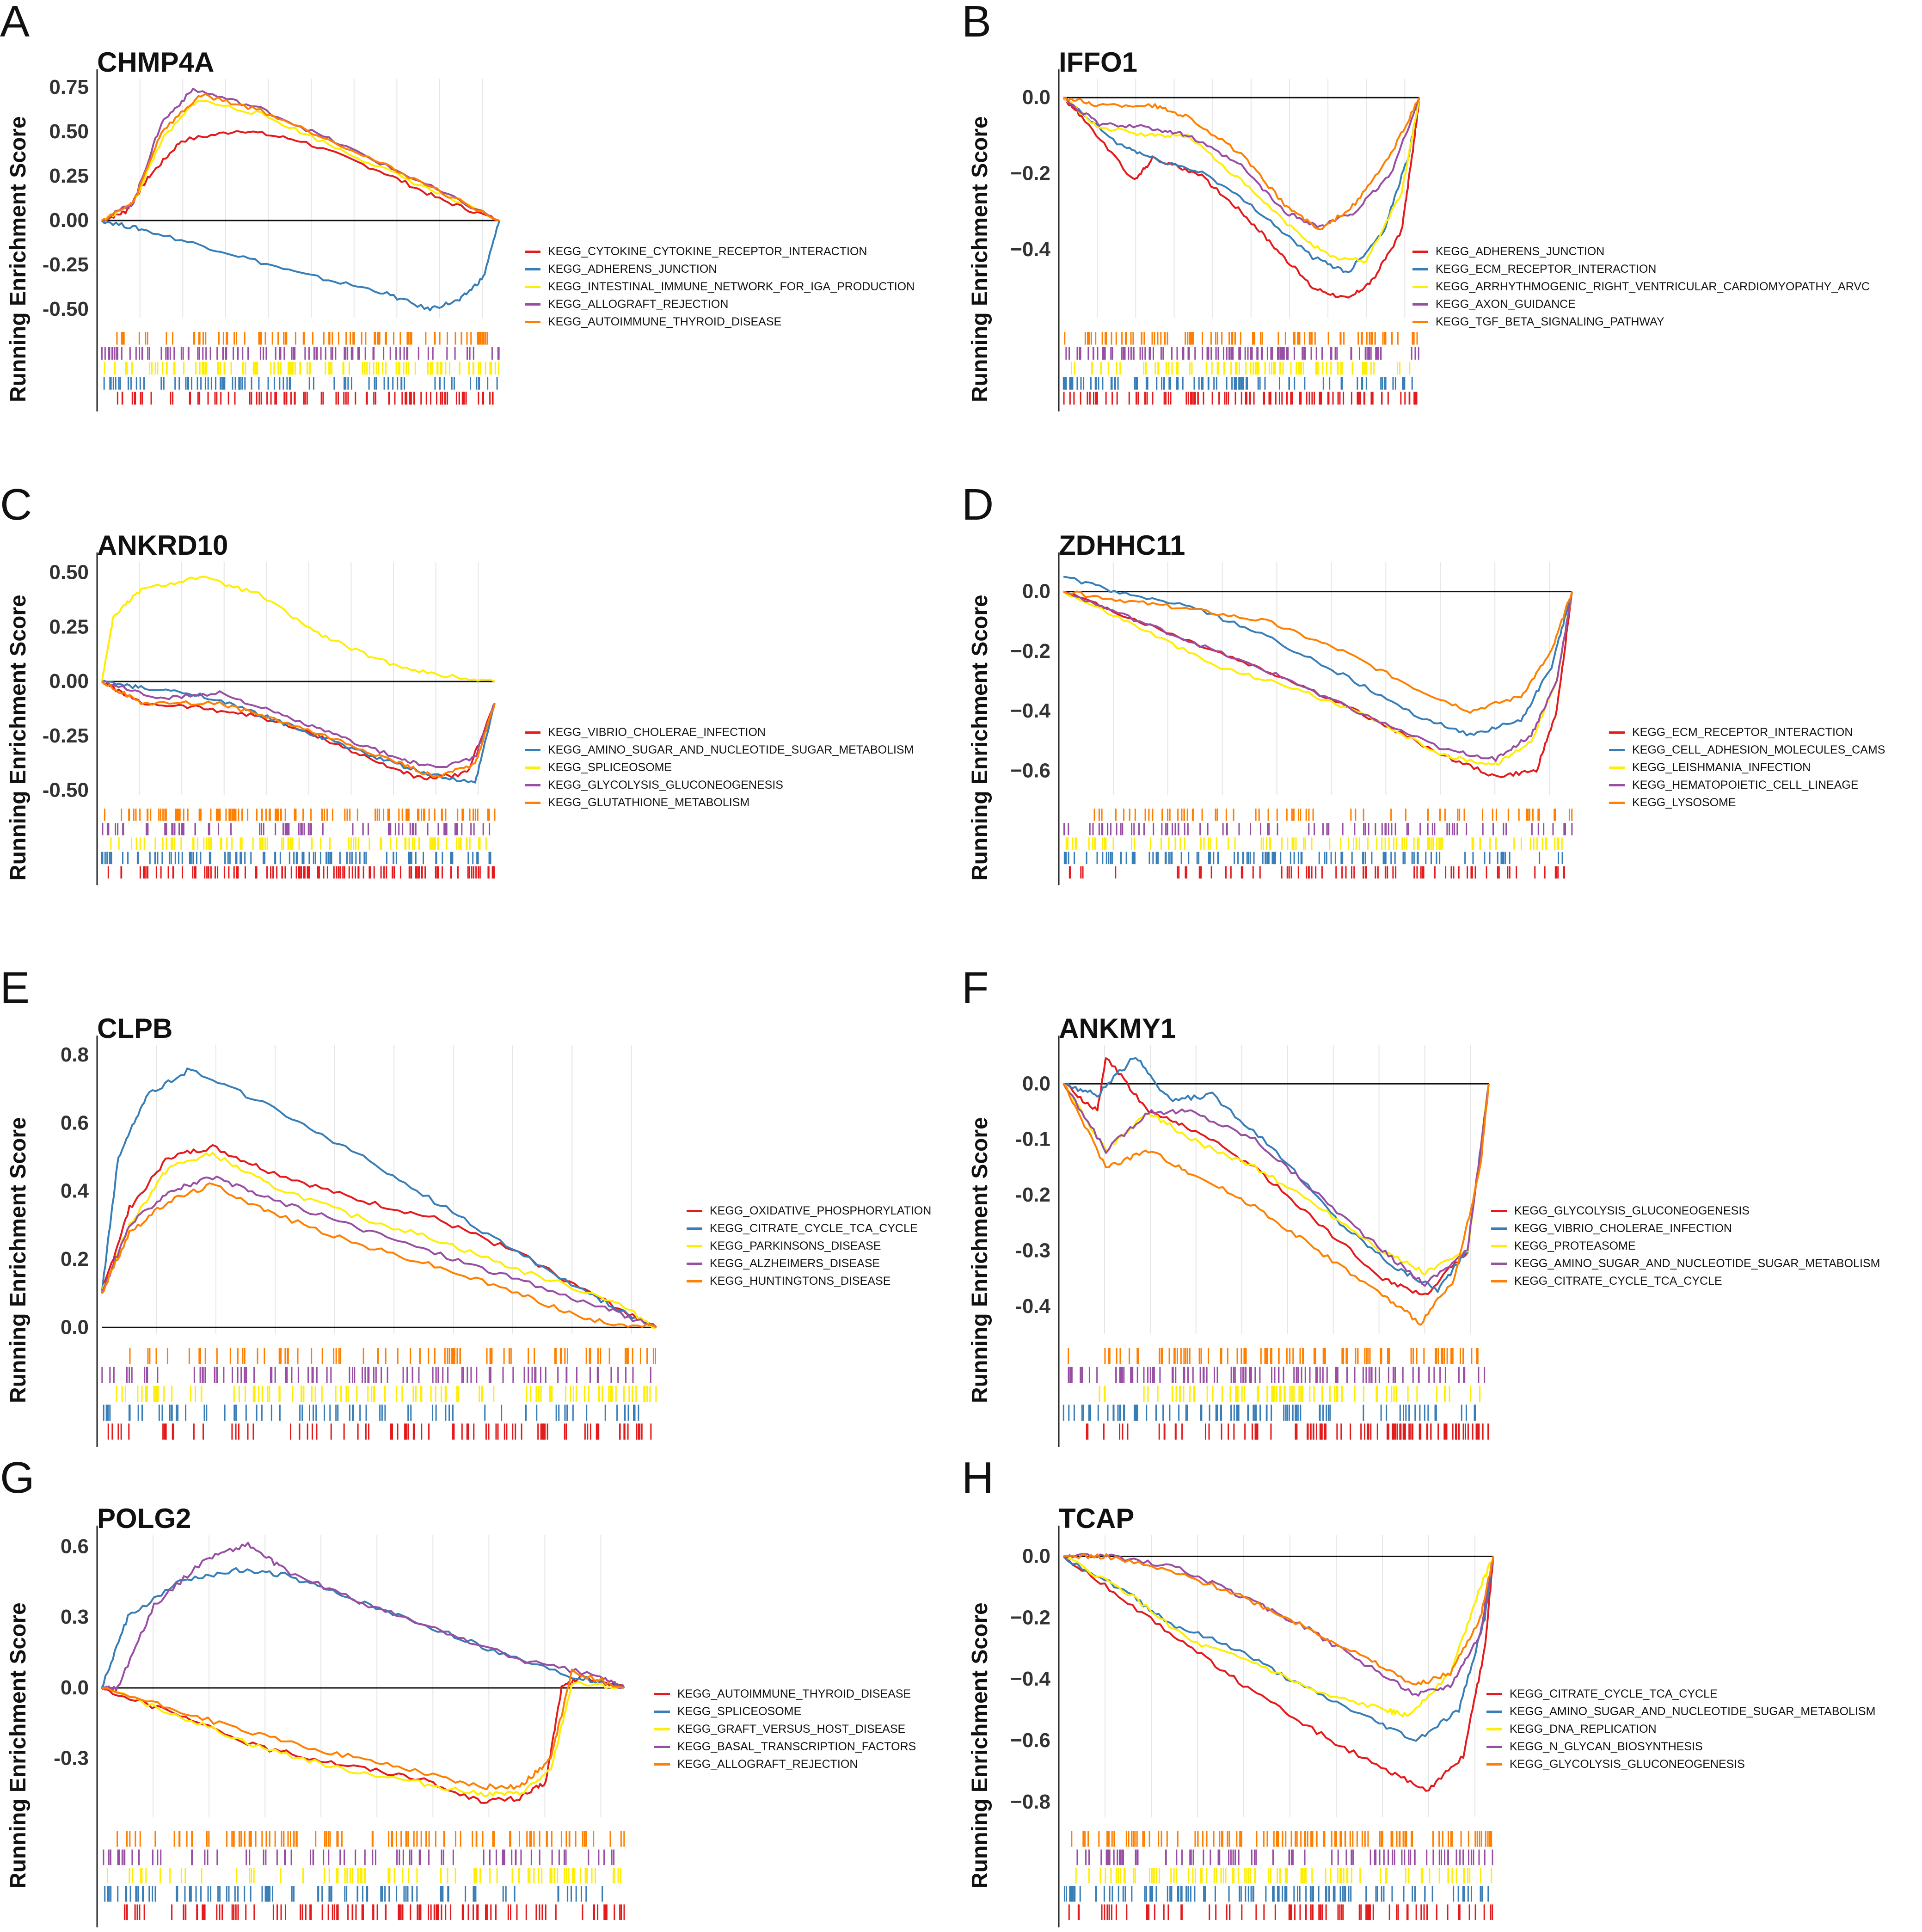 This screenshot has height=1932, width=1922. Describe the element at coordinates (720, 322) in the screenshot. I see `legend-item: KEGG_AUTOIMMUNE_THYROID_DISEASE` at that location.